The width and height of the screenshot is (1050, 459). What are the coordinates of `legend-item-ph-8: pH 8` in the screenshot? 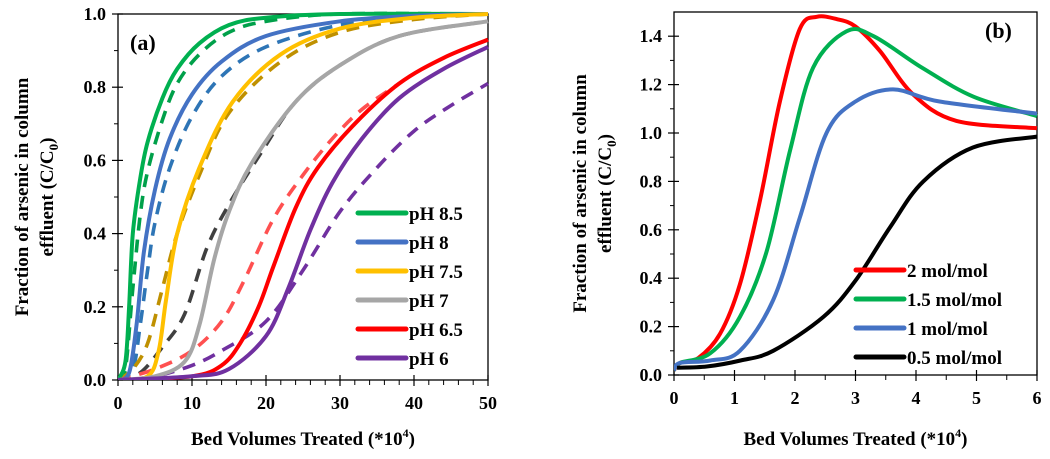 It's located at (402, 243).